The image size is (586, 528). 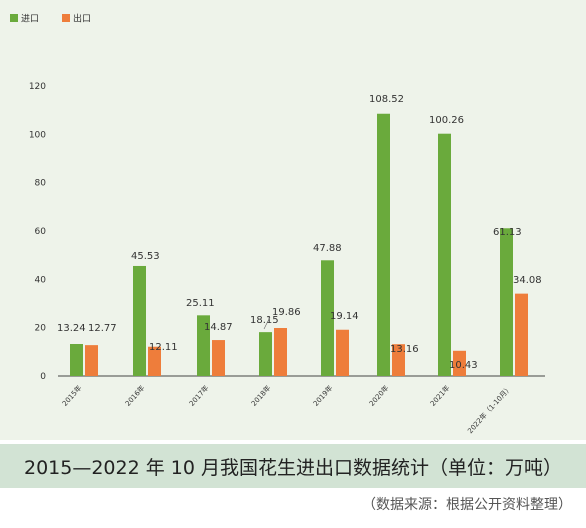 I want to click on x-category-label-7: 2022年（1-10月）, so click(x=490, y=409).